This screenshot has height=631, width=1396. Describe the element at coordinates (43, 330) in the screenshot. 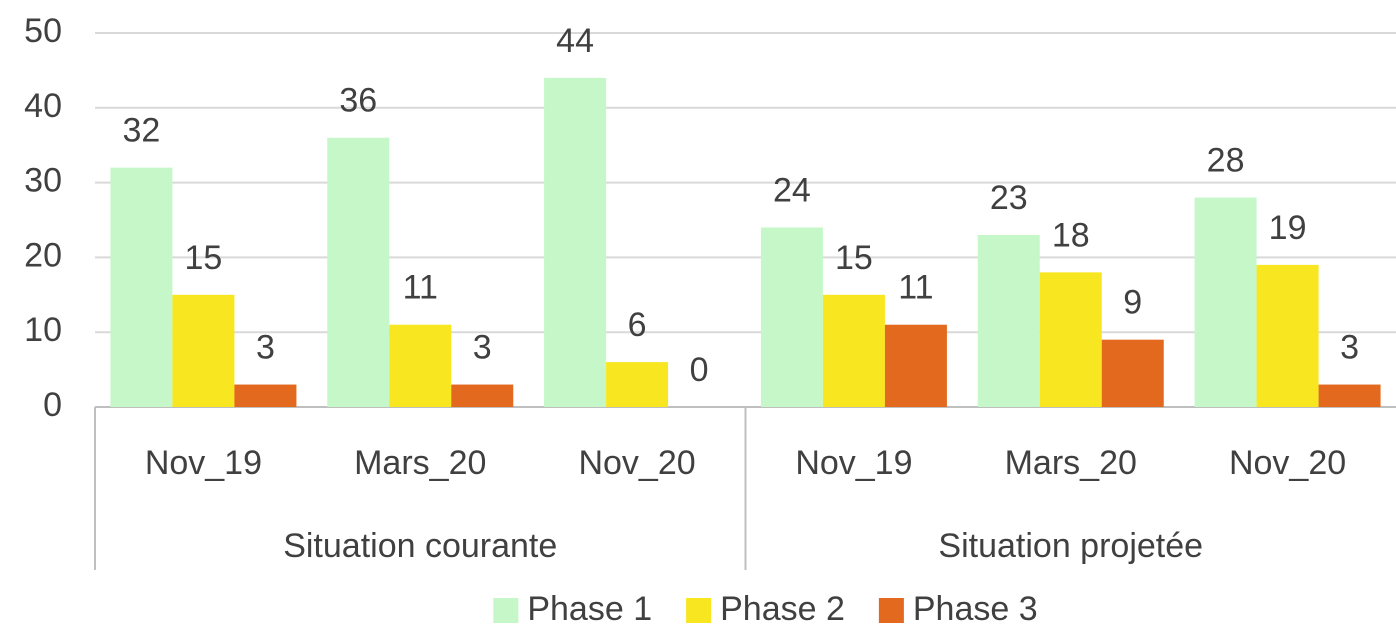

I see `y-tick-label: 10` at that location.